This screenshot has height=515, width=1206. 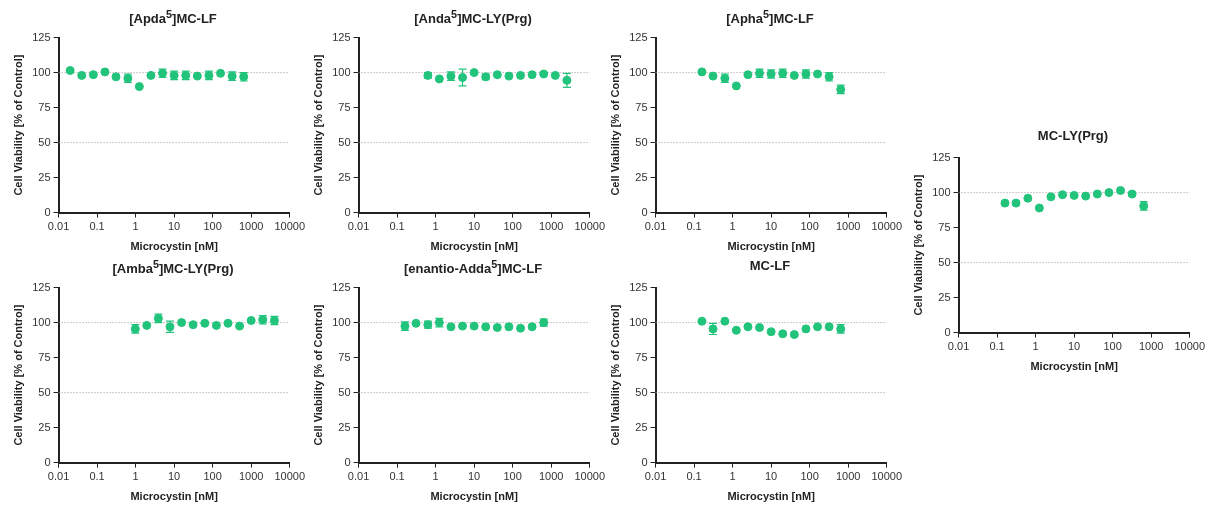 I want to click on chart-title: [Anda$^{5}$]MC-LY(Prg), so click(x=473, y=18).